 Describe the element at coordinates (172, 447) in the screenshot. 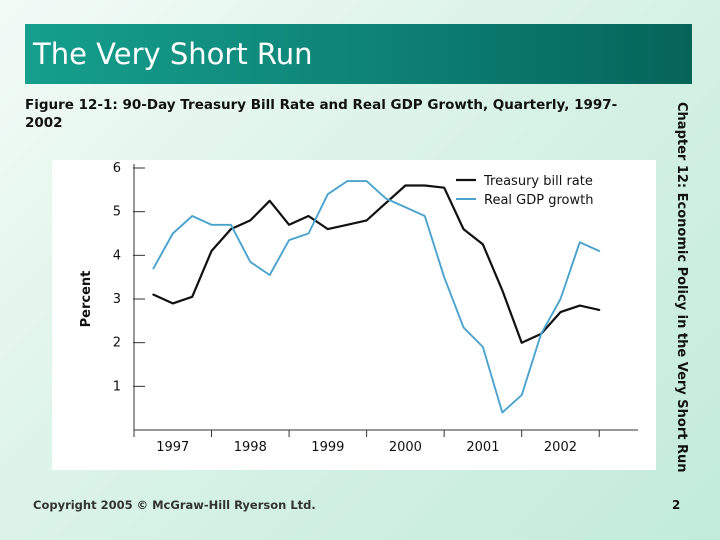

I see `x-tick-label: 1997` at that location.